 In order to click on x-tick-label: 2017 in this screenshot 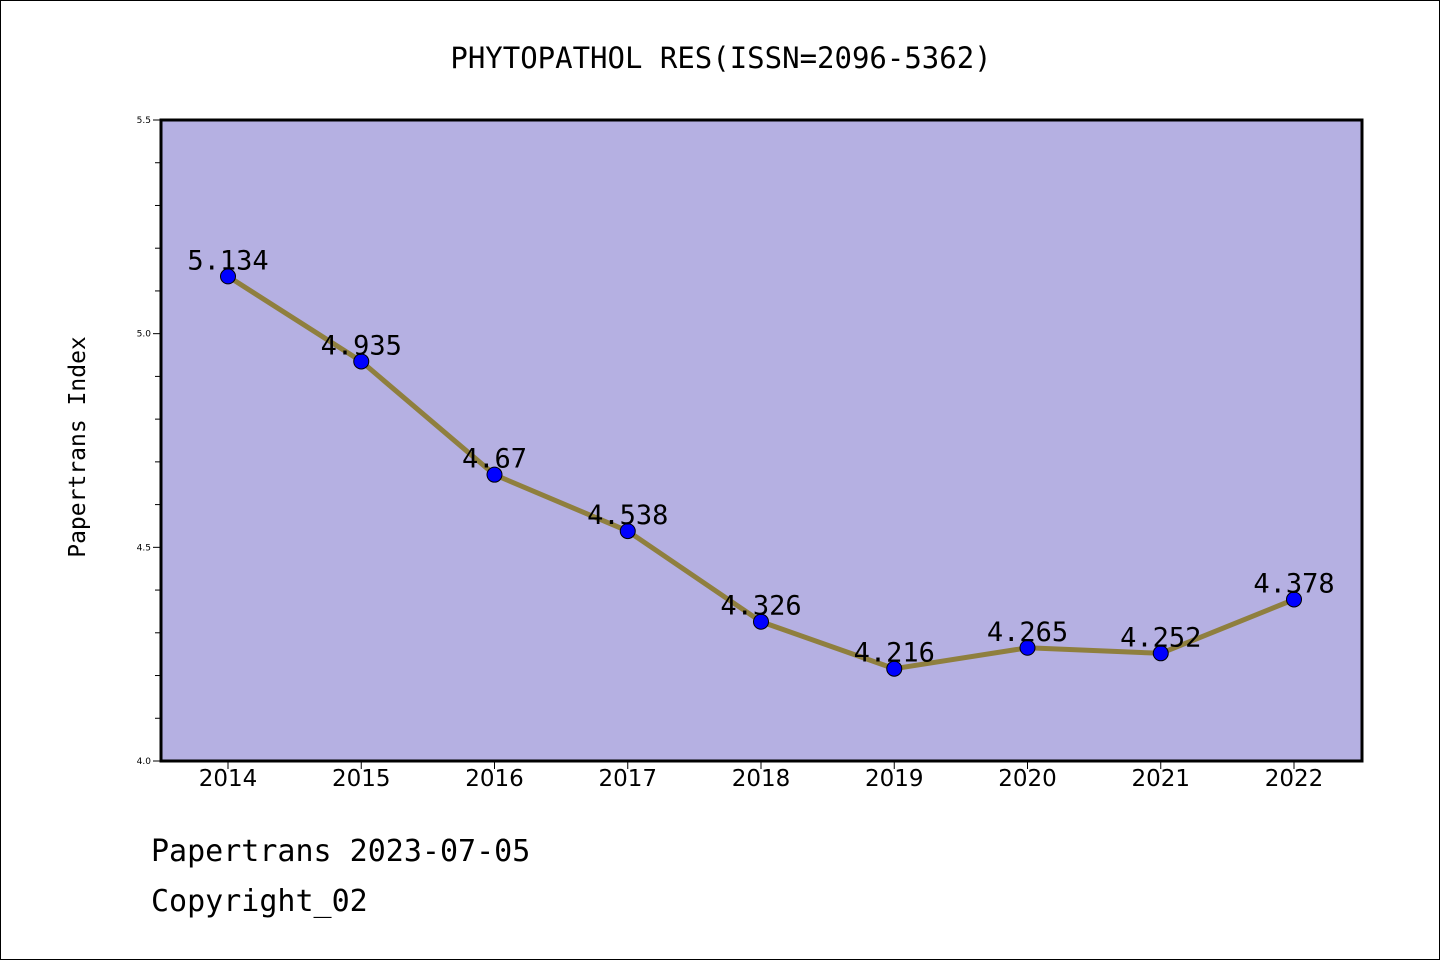, I will do `click(627, 779)`.